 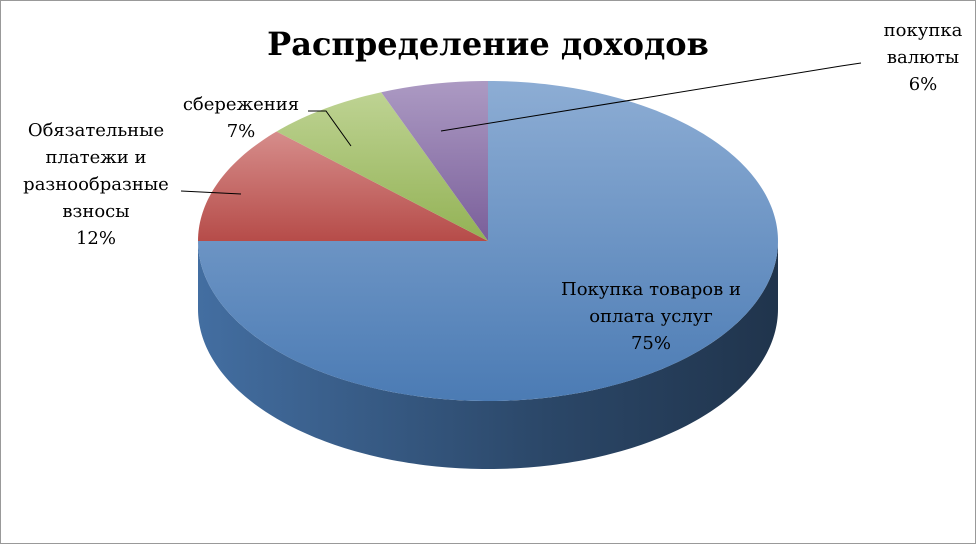 What do you see at coordinates (923, 84) in the screenshot?
I see `data-label-value: 6%` at bounding box center [923, 84].